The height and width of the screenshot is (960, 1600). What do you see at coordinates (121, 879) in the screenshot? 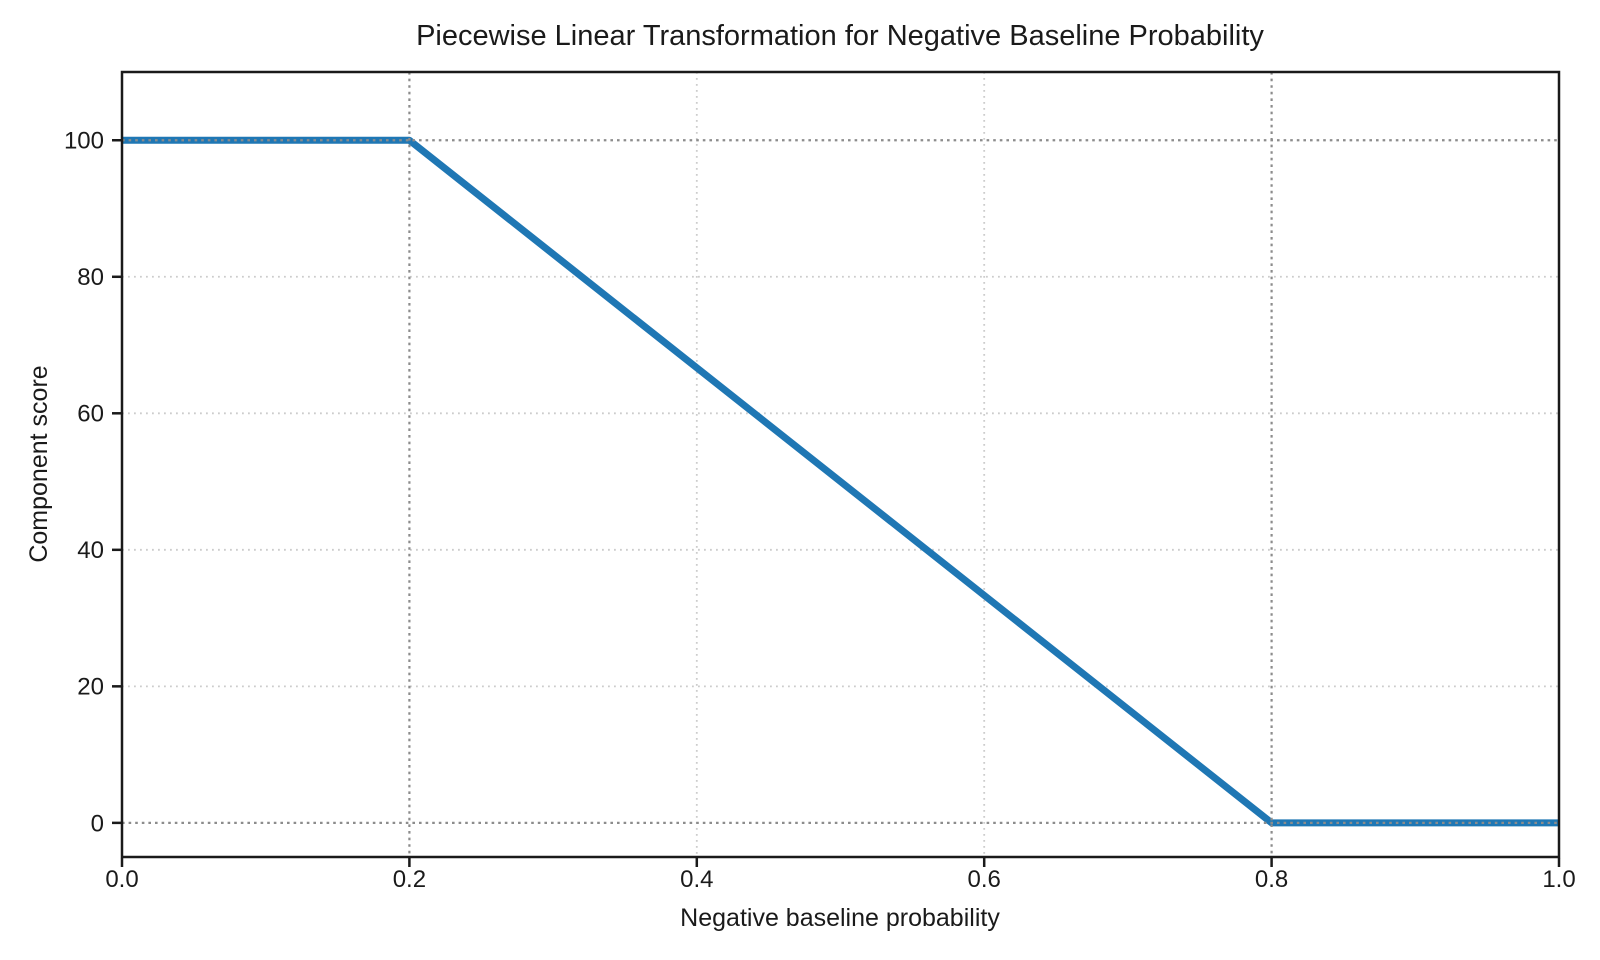
I see `x-tick-label: 0.0` at bounding box center [121, 879].